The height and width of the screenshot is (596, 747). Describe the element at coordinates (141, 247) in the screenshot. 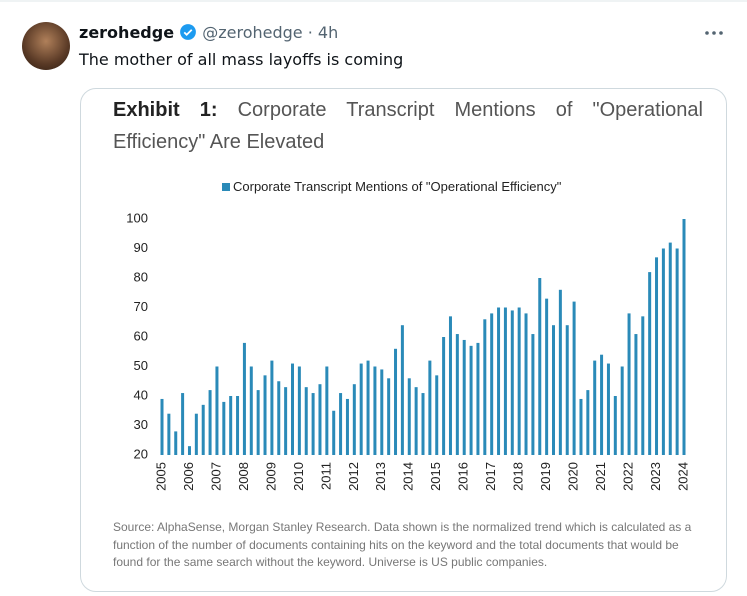

I see `y-tick-label: 90` at that location.